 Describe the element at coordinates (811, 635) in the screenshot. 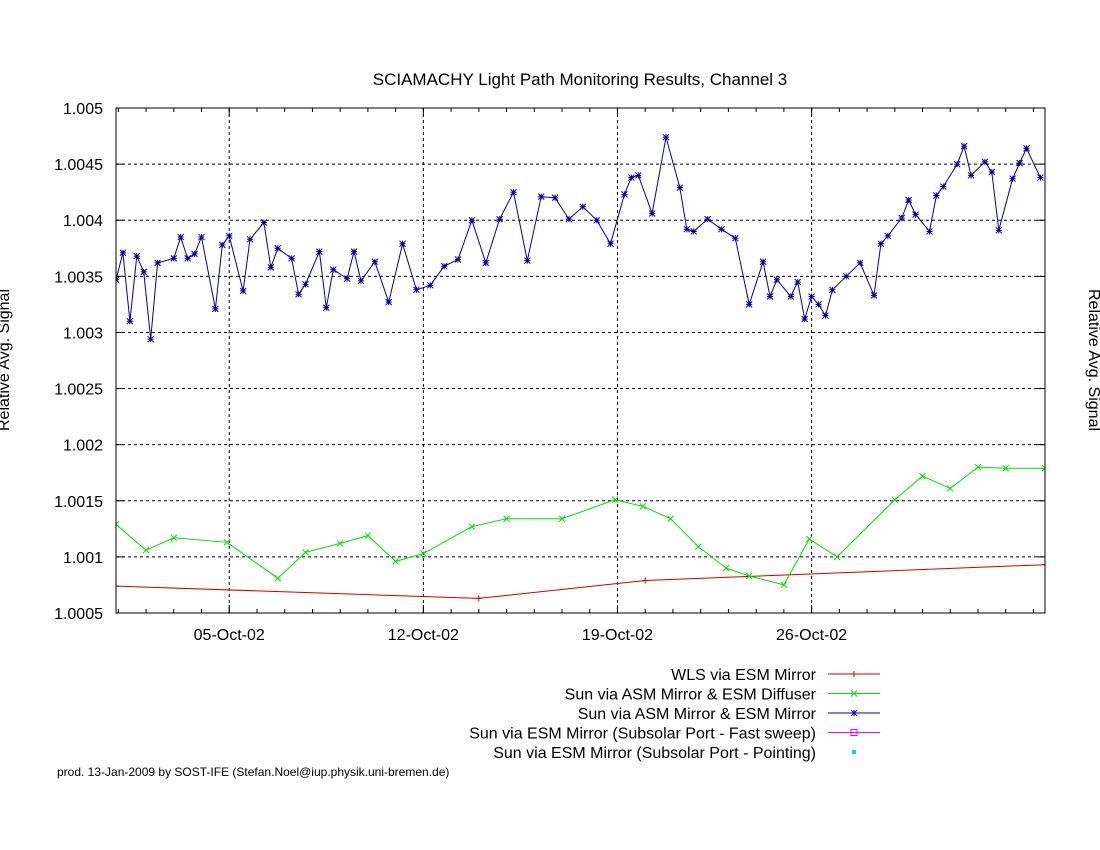

I see `x-tick-label: 26-Oct-02` at that location.